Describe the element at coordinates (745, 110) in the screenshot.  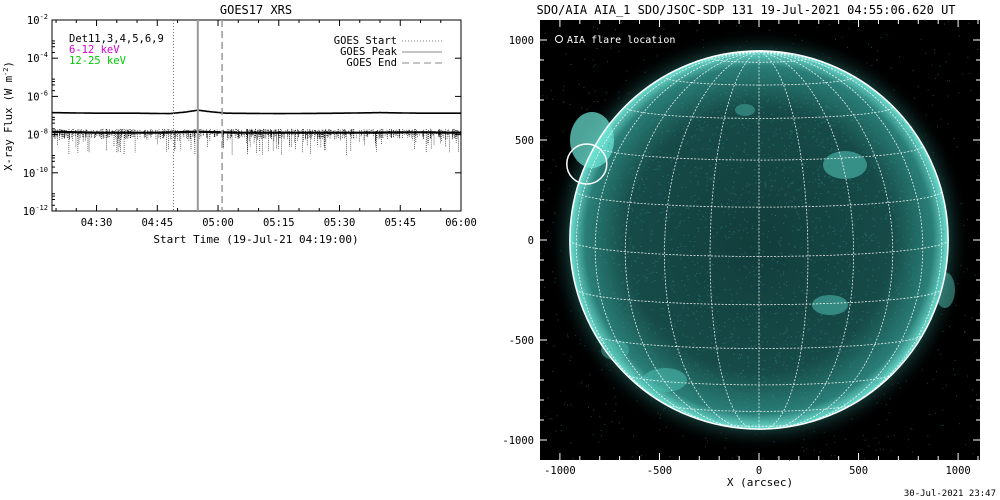
I see `active-region-nw-center` at that location.